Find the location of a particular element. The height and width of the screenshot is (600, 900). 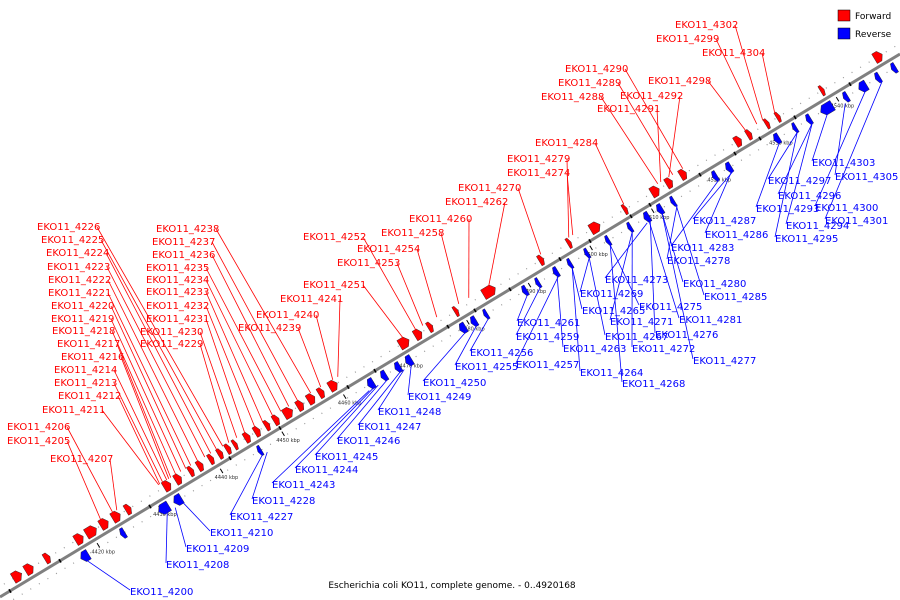

reverse-gene-label: EKO11_4200 is located at coordinates (161, 592).